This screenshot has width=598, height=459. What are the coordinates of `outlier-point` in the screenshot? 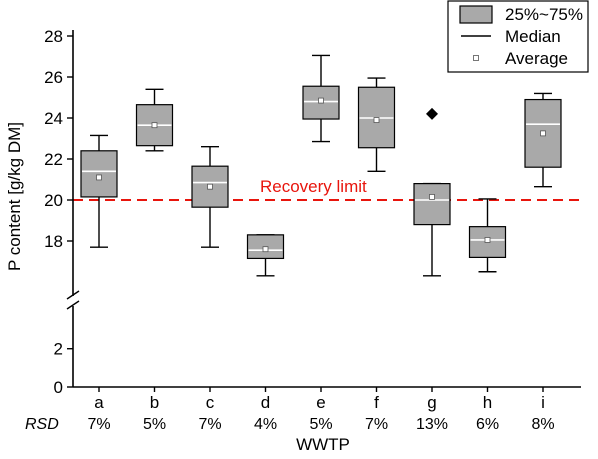 It's located at (432, 113).